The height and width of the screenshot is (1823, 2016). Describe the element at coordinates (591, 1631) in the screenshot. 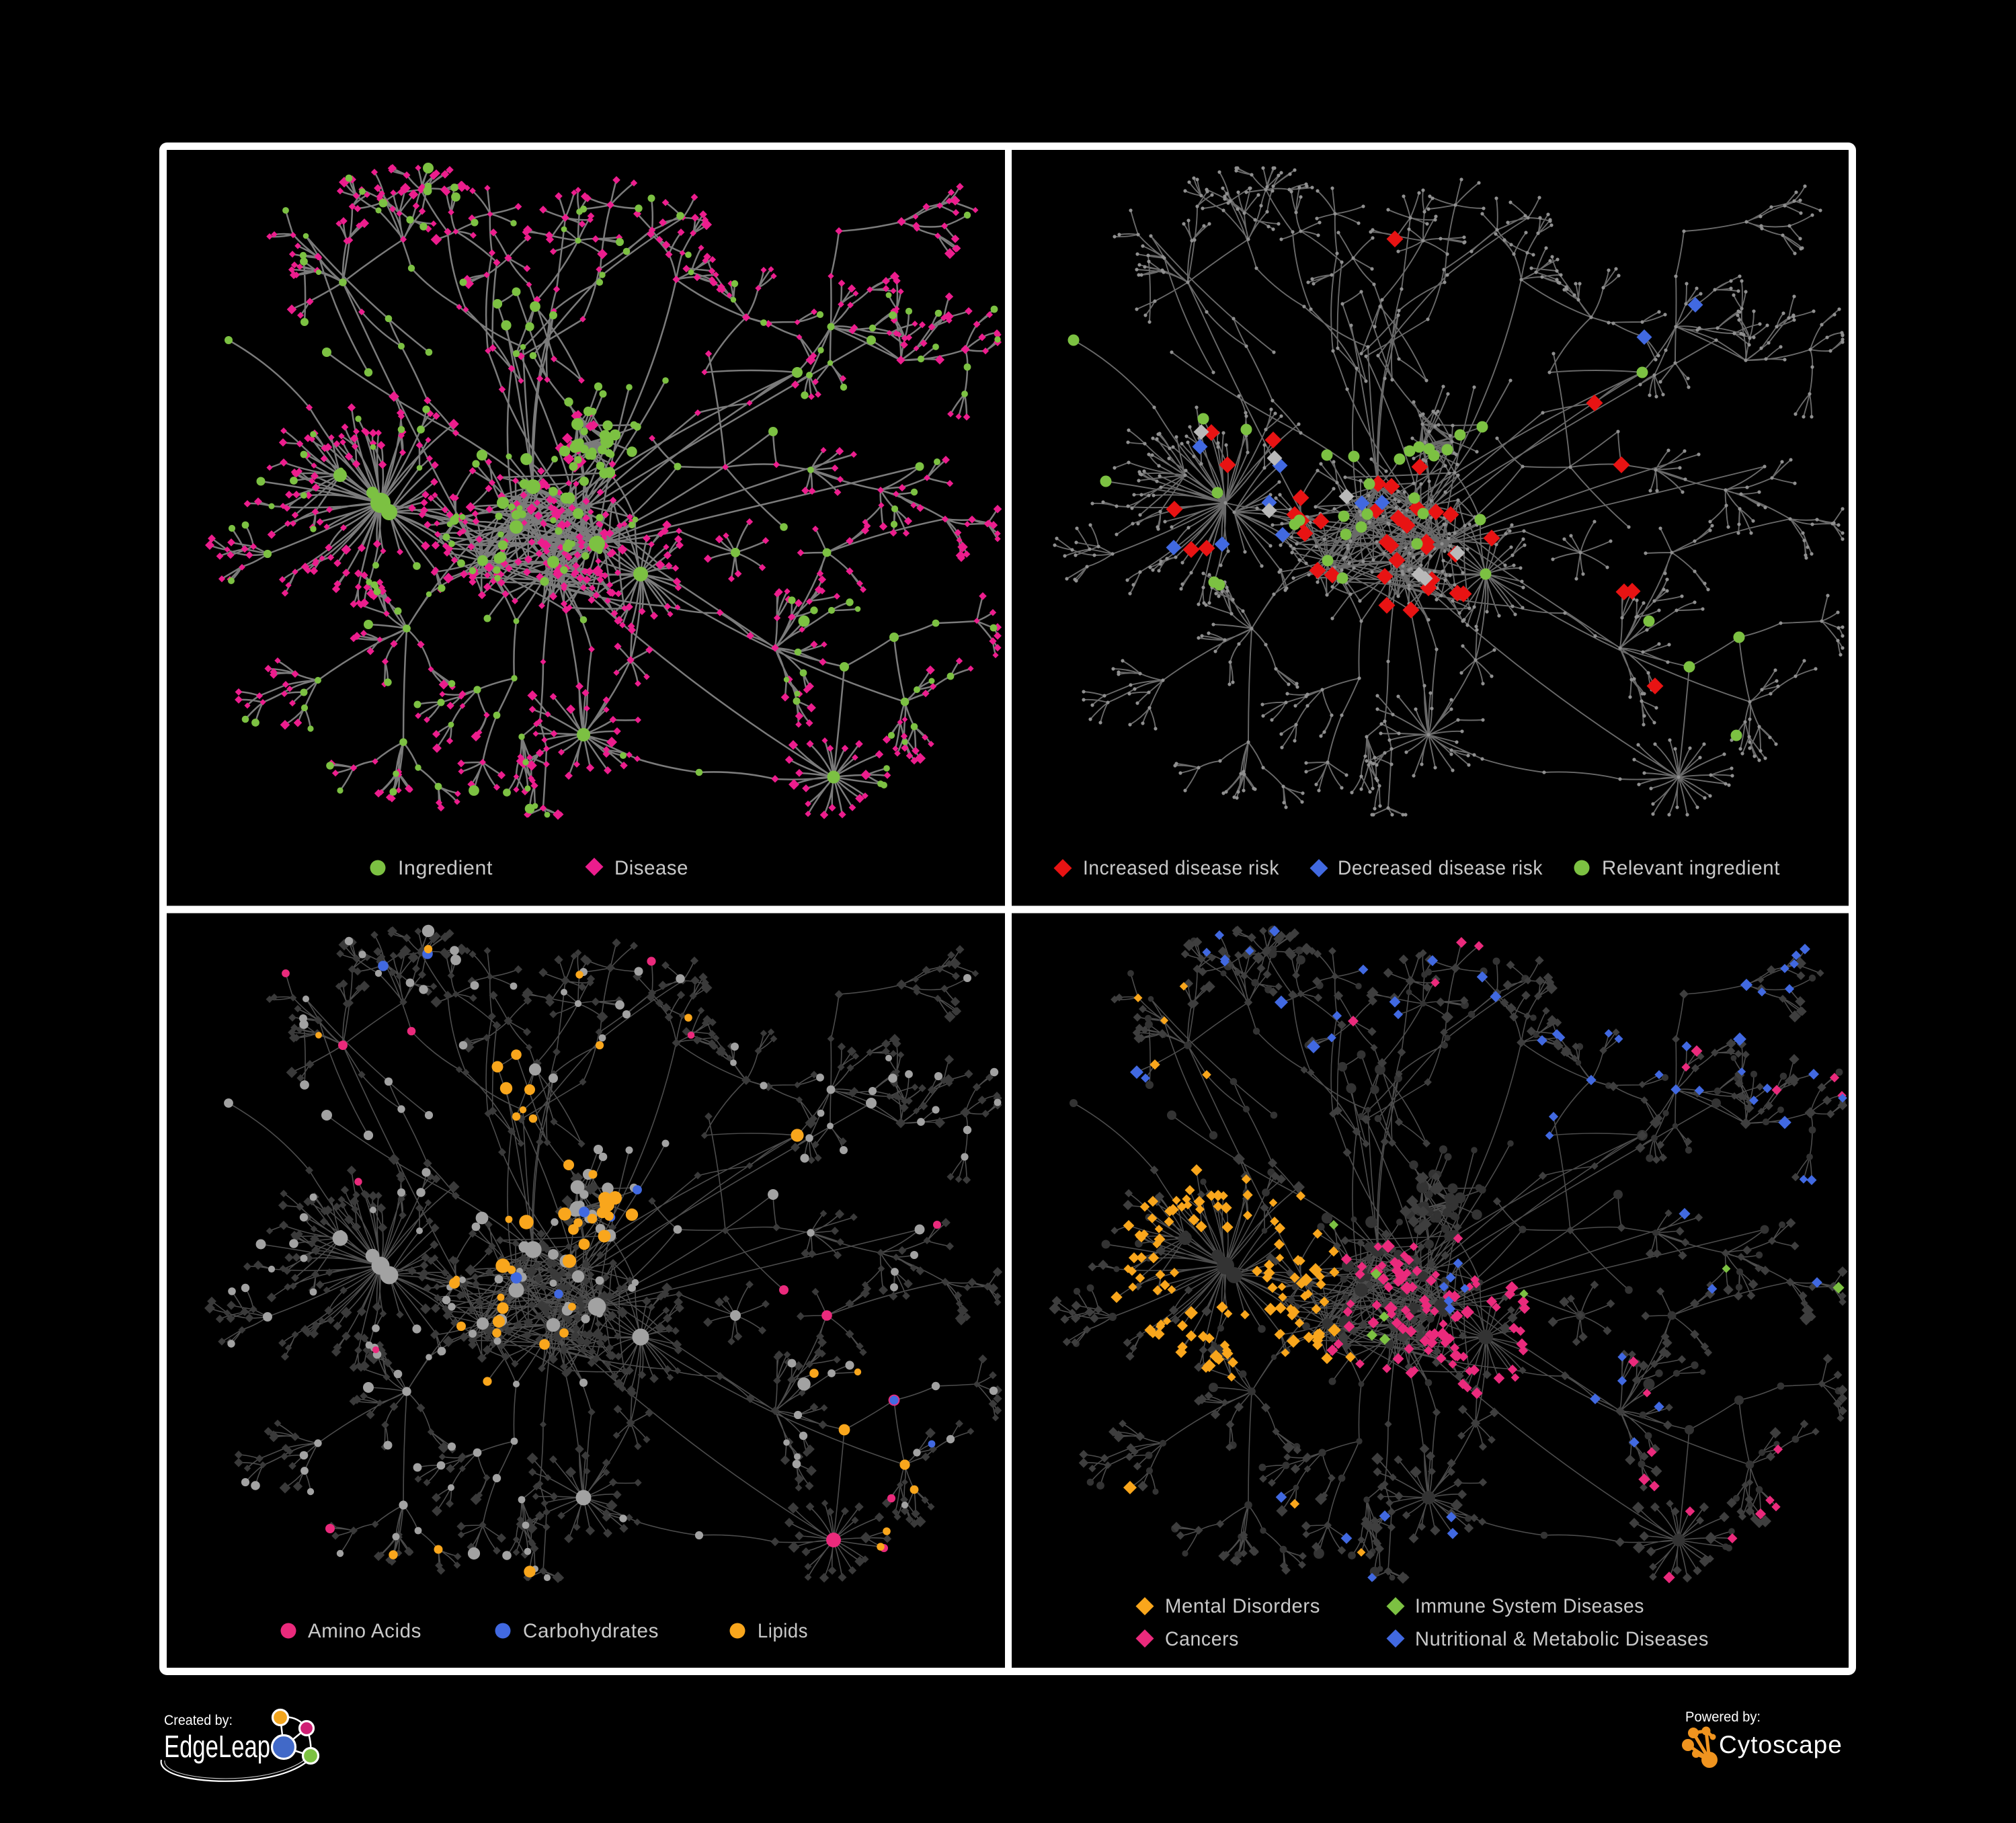

I see `svg-text: Carbohydrates` at that location.